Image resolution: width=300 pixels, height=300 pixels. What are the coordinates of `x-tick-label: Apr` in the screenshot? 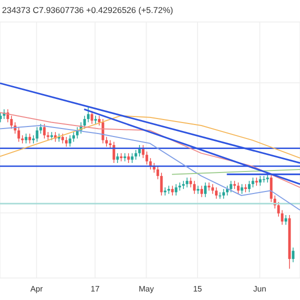 It's located at (37, 289).